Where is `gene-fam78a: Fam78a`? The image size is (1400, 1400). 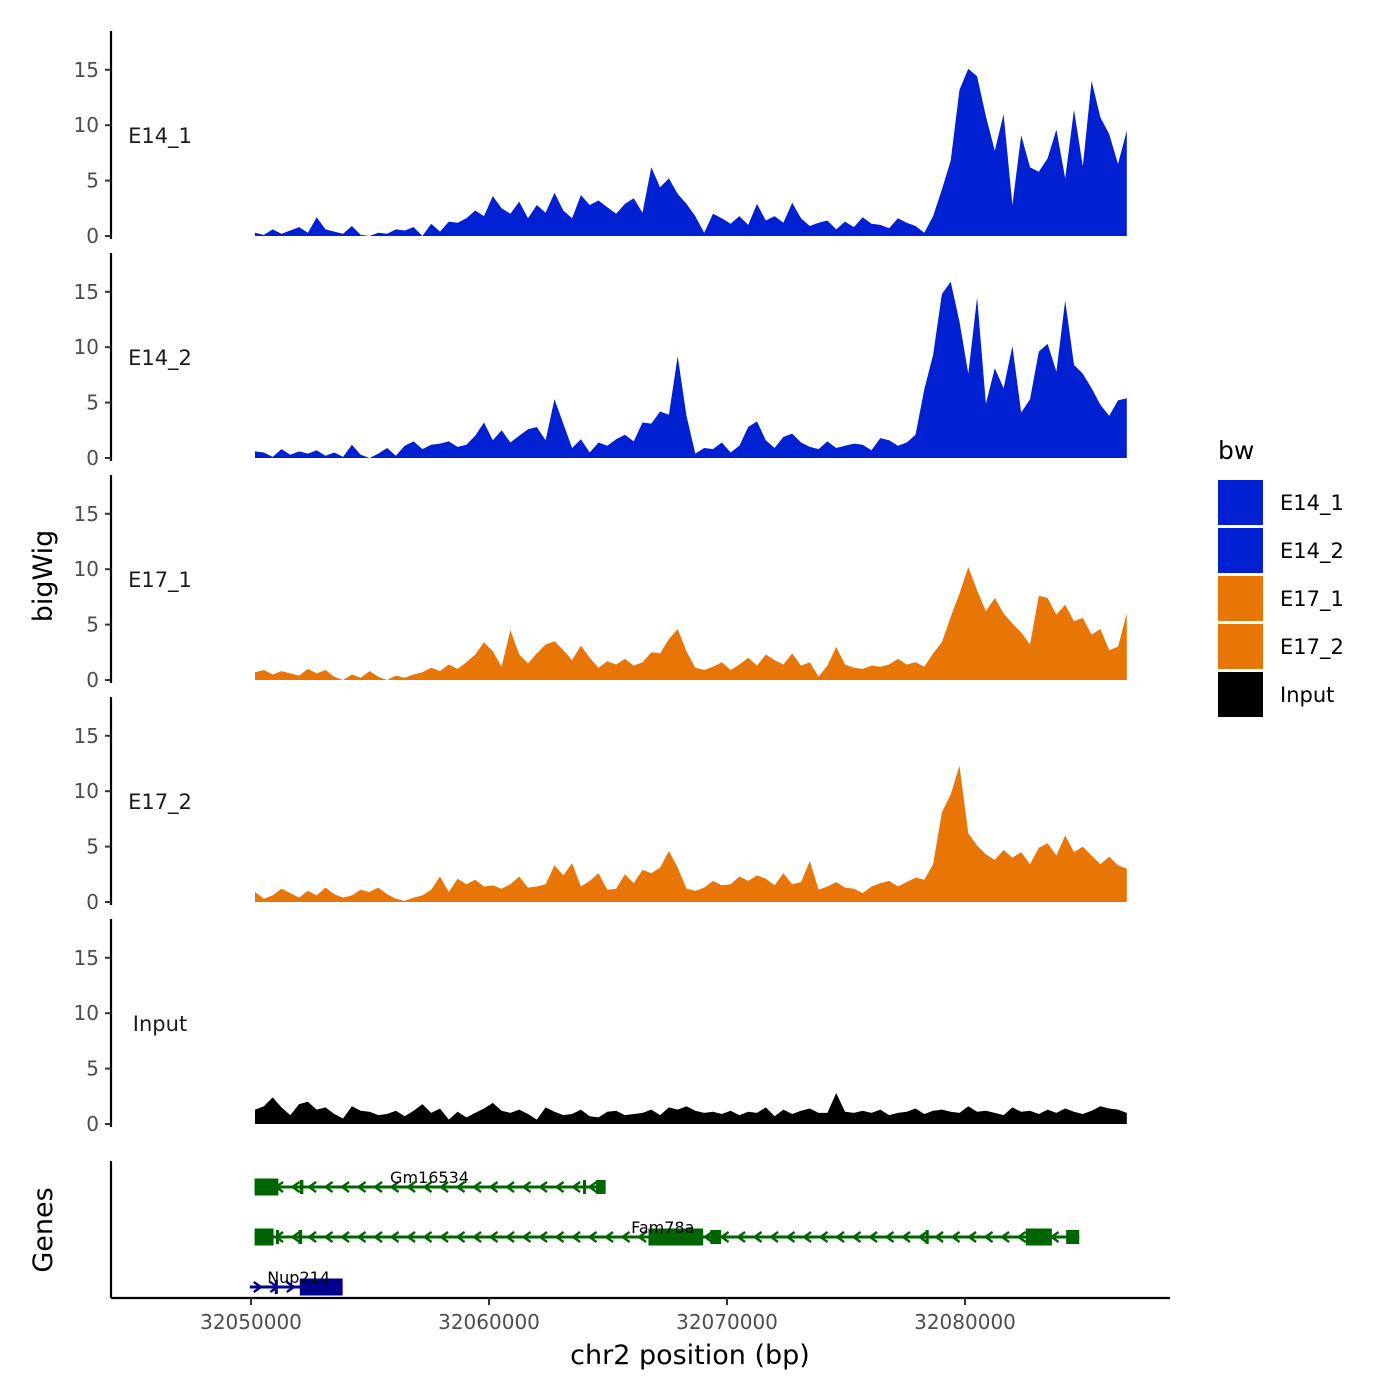 gene-fam78a: Fam78a is located at coordinates (667, 1232).